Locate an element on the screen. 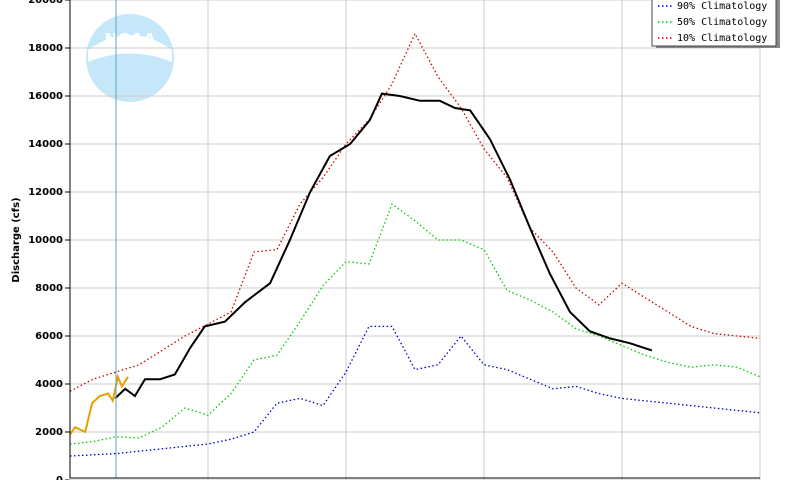 The width and height of the screenshot is (800, 480). logo-circle is located at coordinates (130, 58).